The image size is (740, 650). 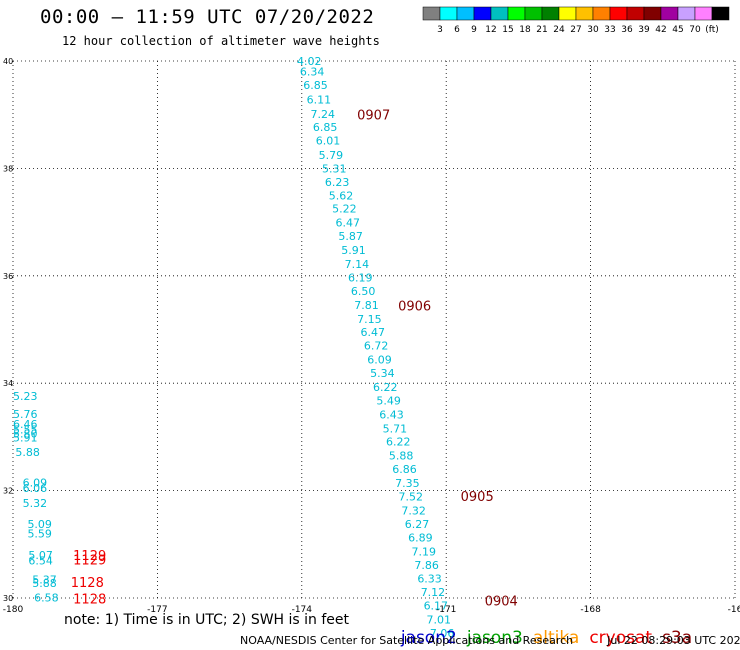 What do you see at coordinates (411, 497) in the screenshot?
I see `swh-value-label: 7.52` at bounding box center [411, 497].